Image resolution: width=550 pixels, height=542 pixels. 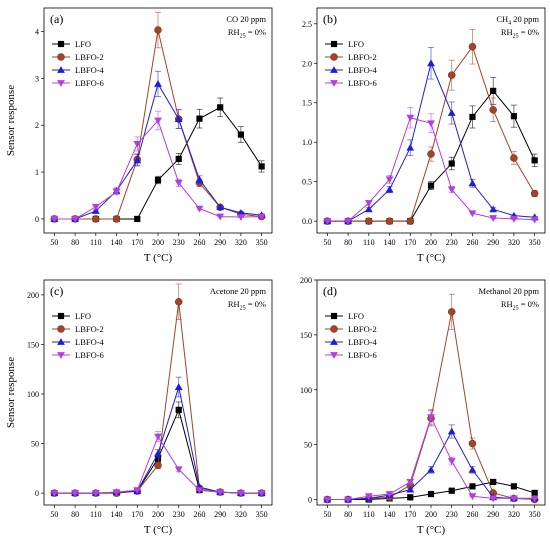 I want to click on x-tick-label: 170, so click(x=137, y=242).